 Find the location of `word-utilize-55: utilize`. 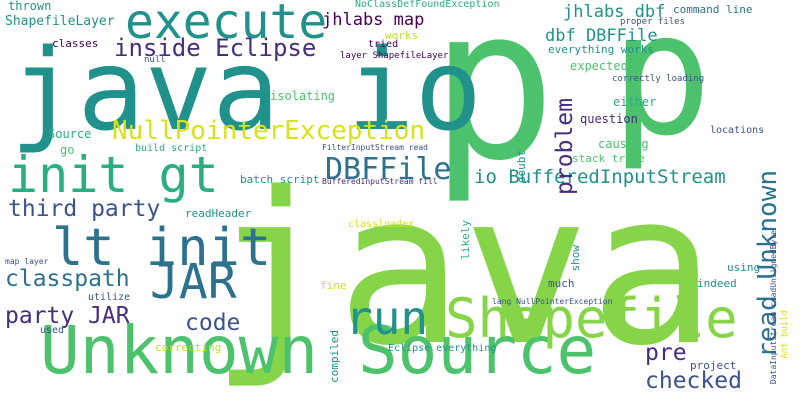

word-utilize-55: utilize is located at coordinates (109, 297).